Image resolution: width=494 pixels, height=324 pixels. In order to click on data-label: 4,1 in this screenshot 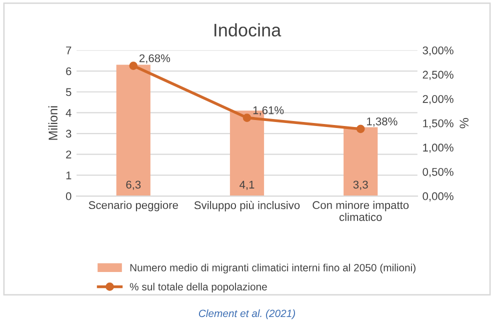, I will do `click(247, 185)`.